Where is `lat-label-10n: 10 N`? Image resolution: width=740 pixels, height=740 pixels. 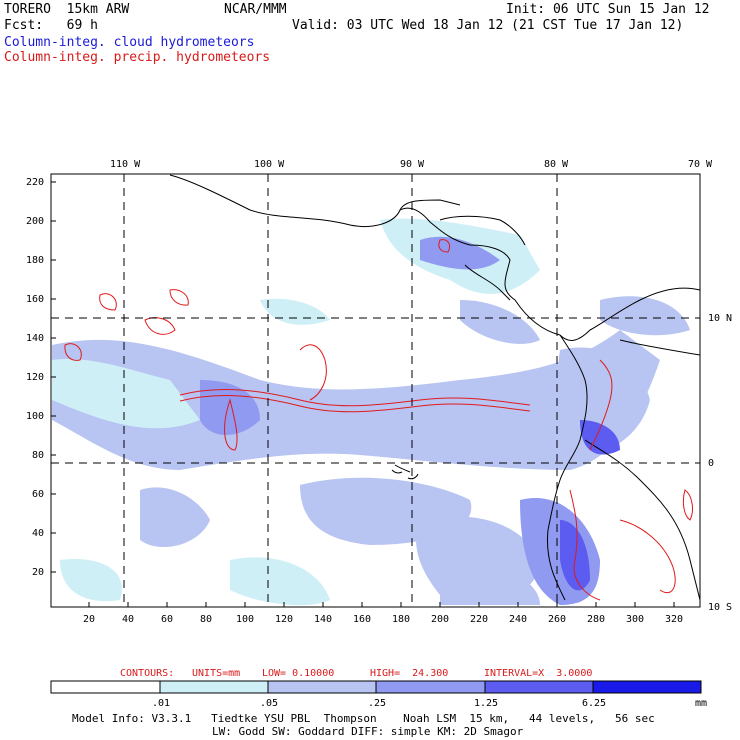 lat-label-10n: 10 N is located at coordinates (720, 318).